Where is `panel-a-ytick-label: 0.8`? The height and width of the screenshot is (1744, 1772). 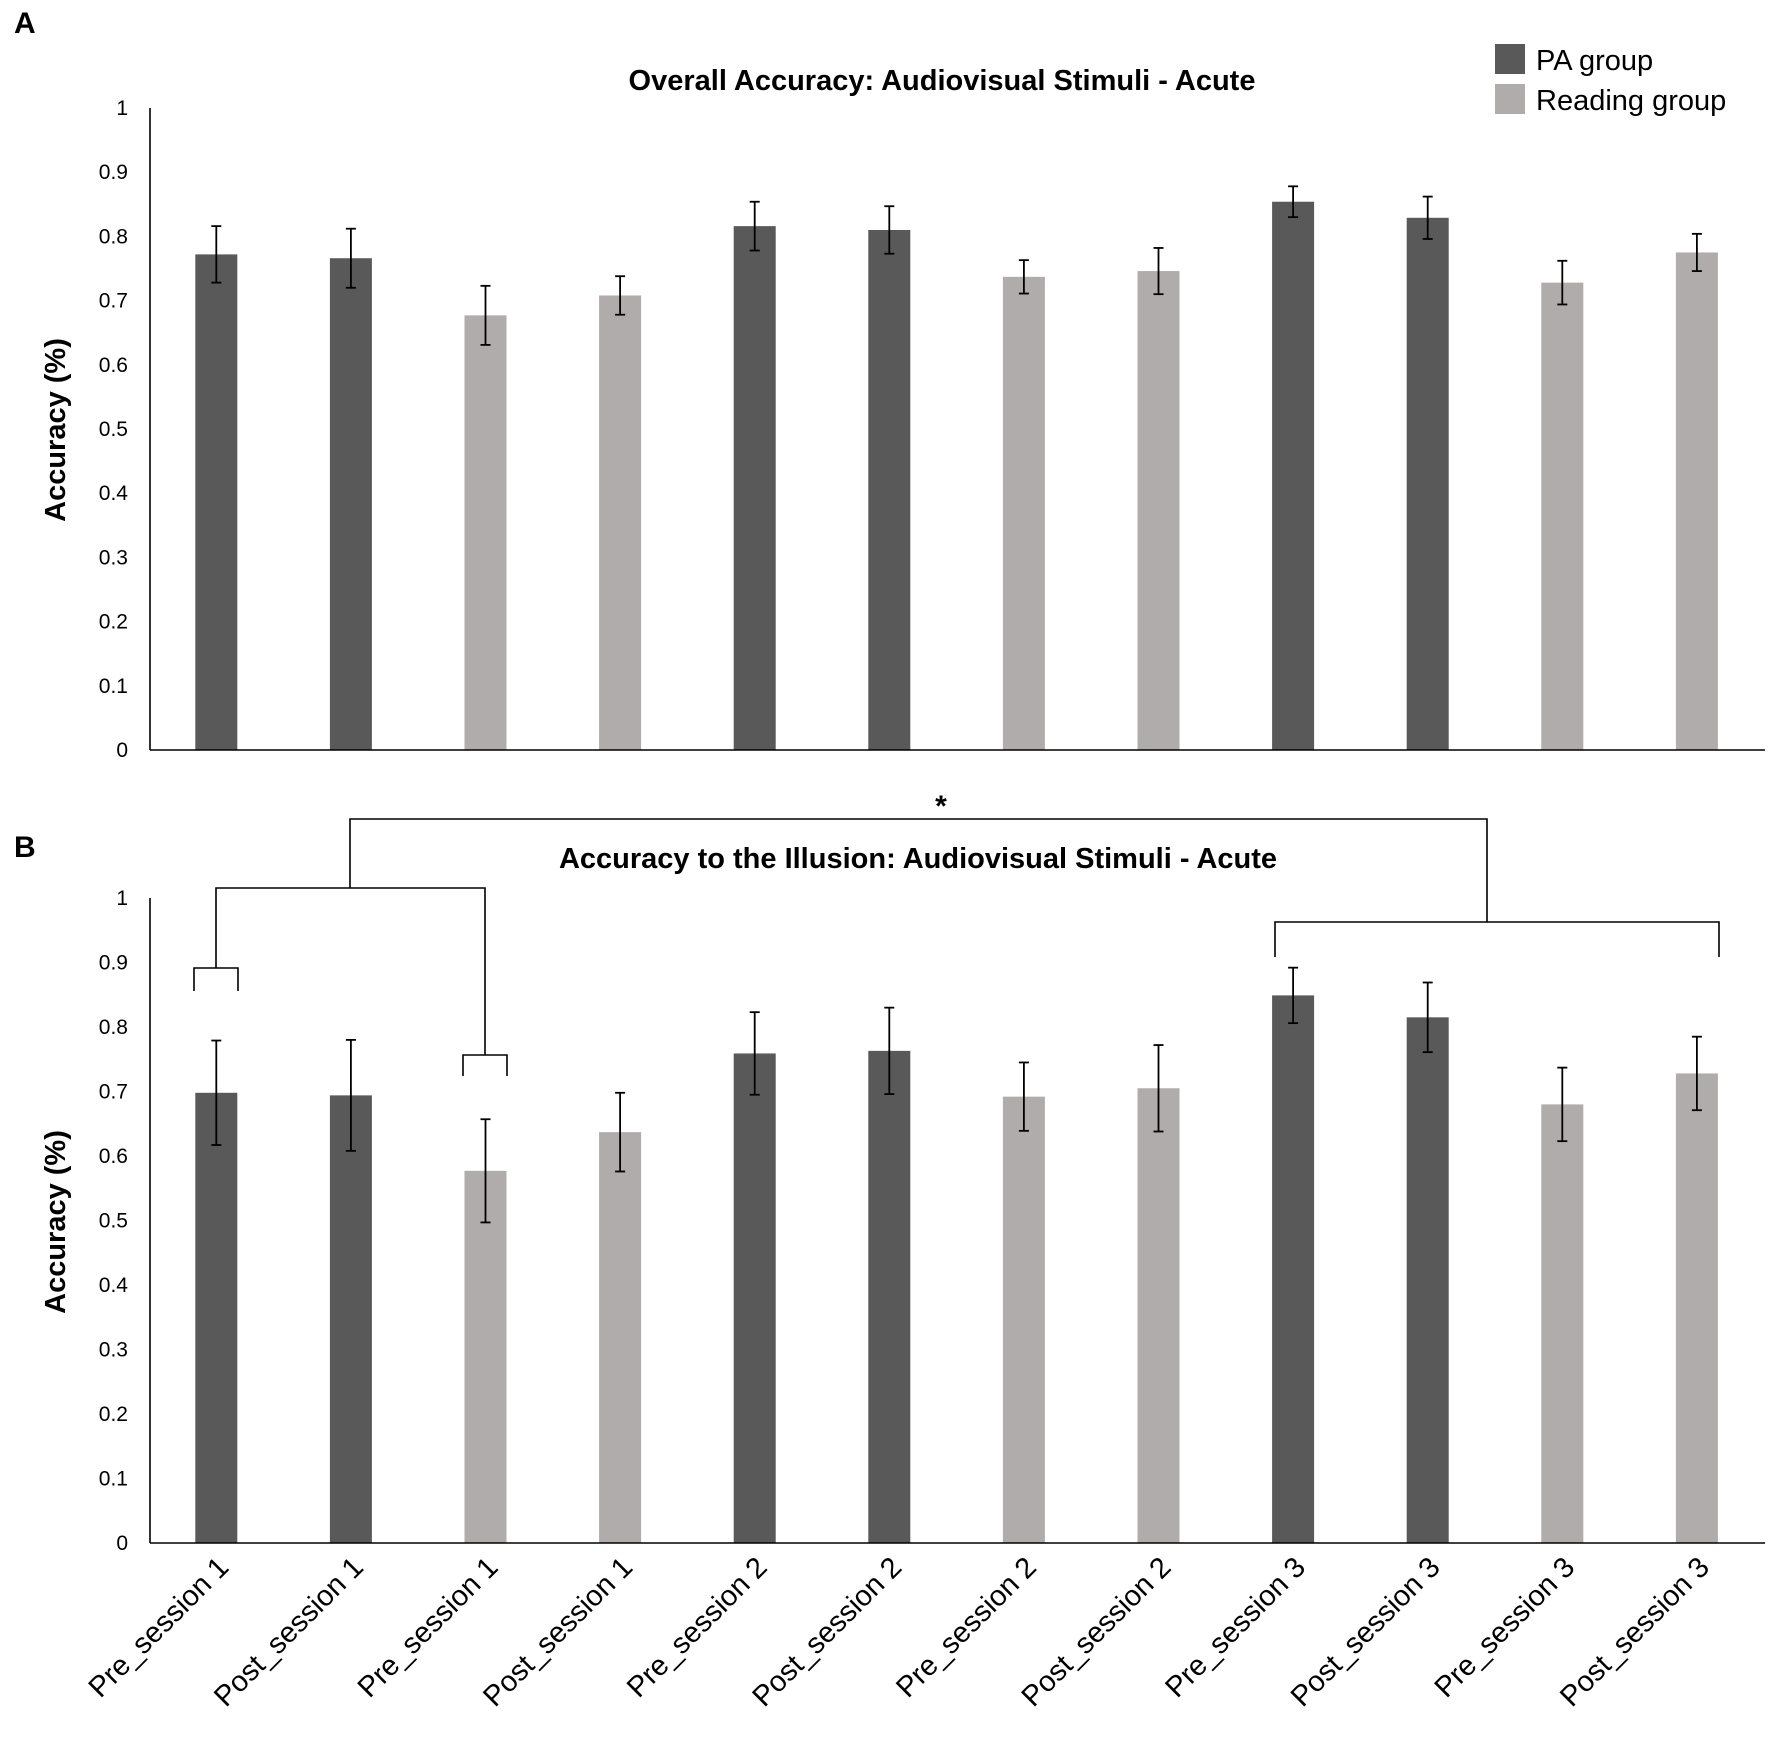 panel-a-ytick-label: 0.8 is located at coordinates (113, 236).